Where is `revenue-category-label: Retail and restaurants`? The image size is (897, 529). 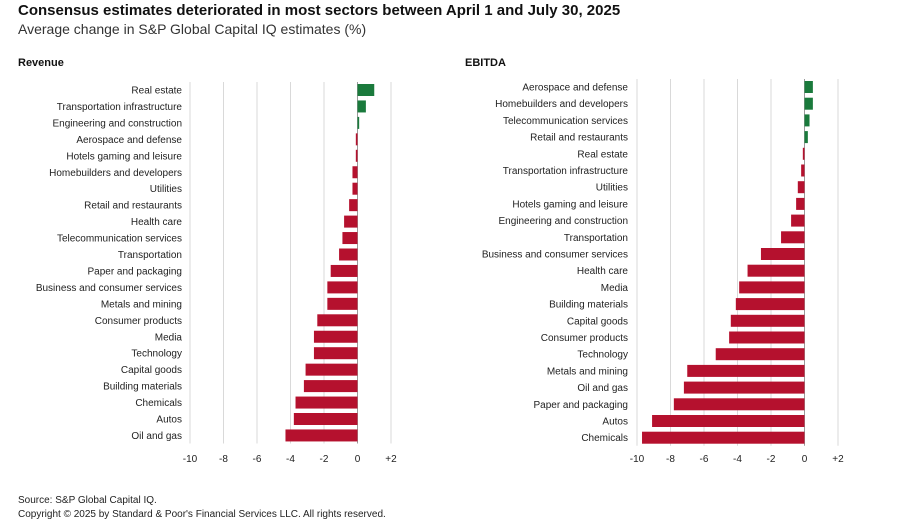 revenue-category-label: Retail and restaurants is located at coordinates (133, 206).